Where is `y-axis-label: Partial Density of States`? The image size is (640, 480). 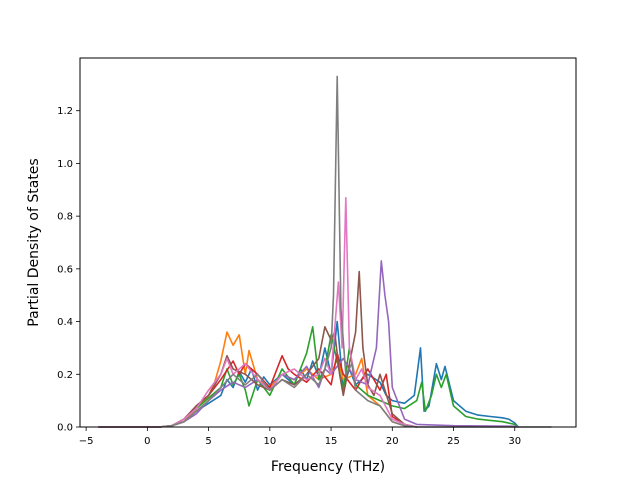 y-axis-label: Partial Density of States is located at coordinates (34, 242).